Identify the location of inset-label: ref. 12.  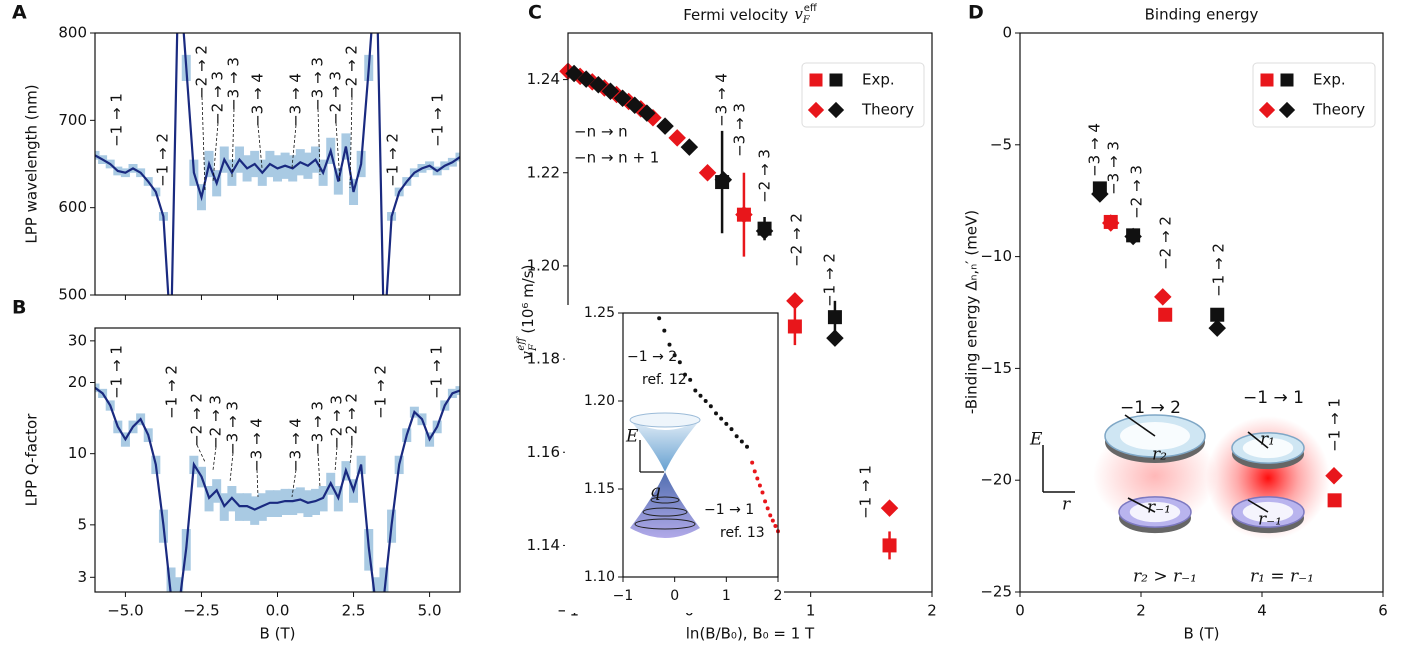
(664, 380).